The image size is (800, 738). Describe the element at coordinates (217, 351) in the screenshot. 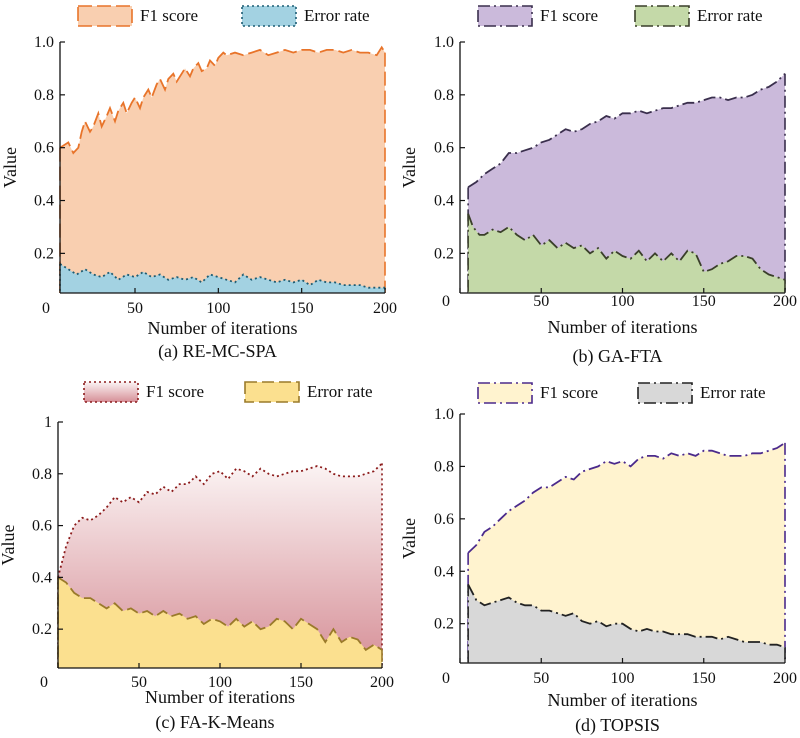

I see `chart-caption: (a) RE-MC-SPA` at that location.